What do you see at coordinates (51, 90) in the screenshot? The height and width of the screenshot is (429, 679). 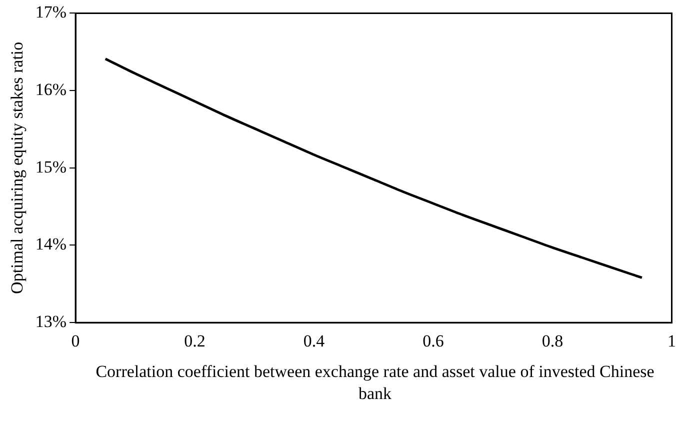 I see `y-tick-label: 16%` at bounding box center [51, 90].